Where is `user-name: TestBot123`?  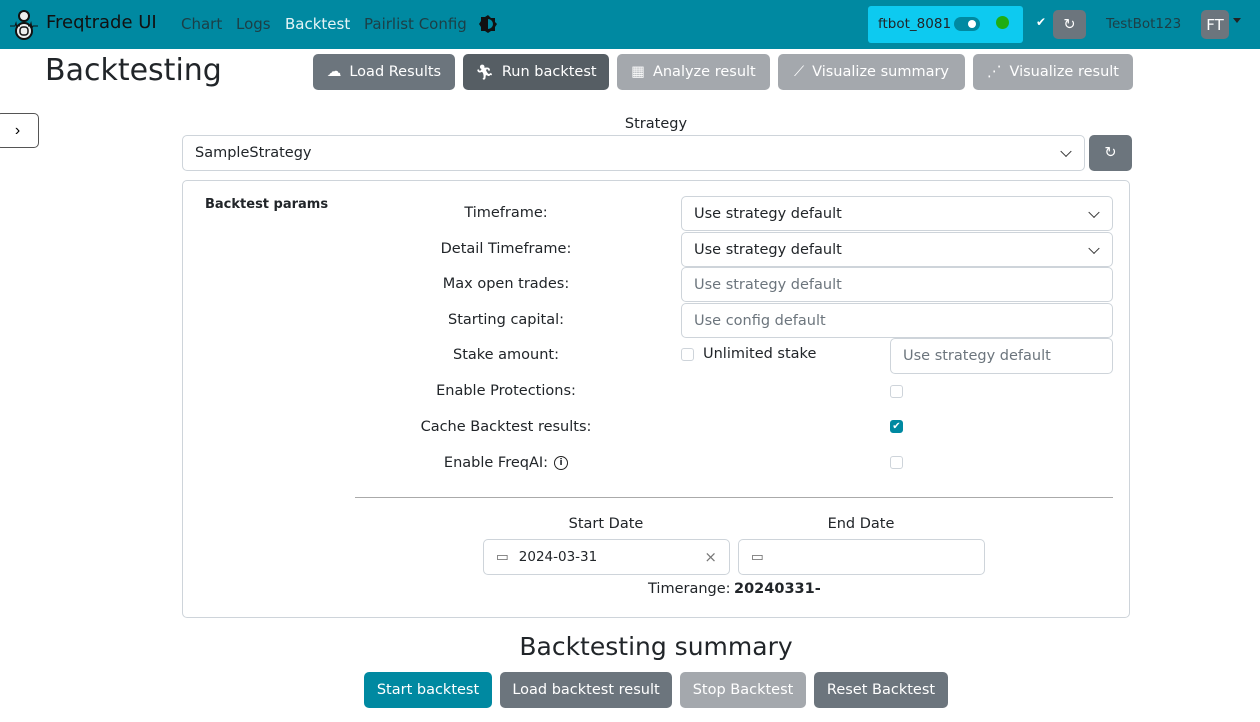
user-name: TestBot123 is located at coordinates (1144, 24).